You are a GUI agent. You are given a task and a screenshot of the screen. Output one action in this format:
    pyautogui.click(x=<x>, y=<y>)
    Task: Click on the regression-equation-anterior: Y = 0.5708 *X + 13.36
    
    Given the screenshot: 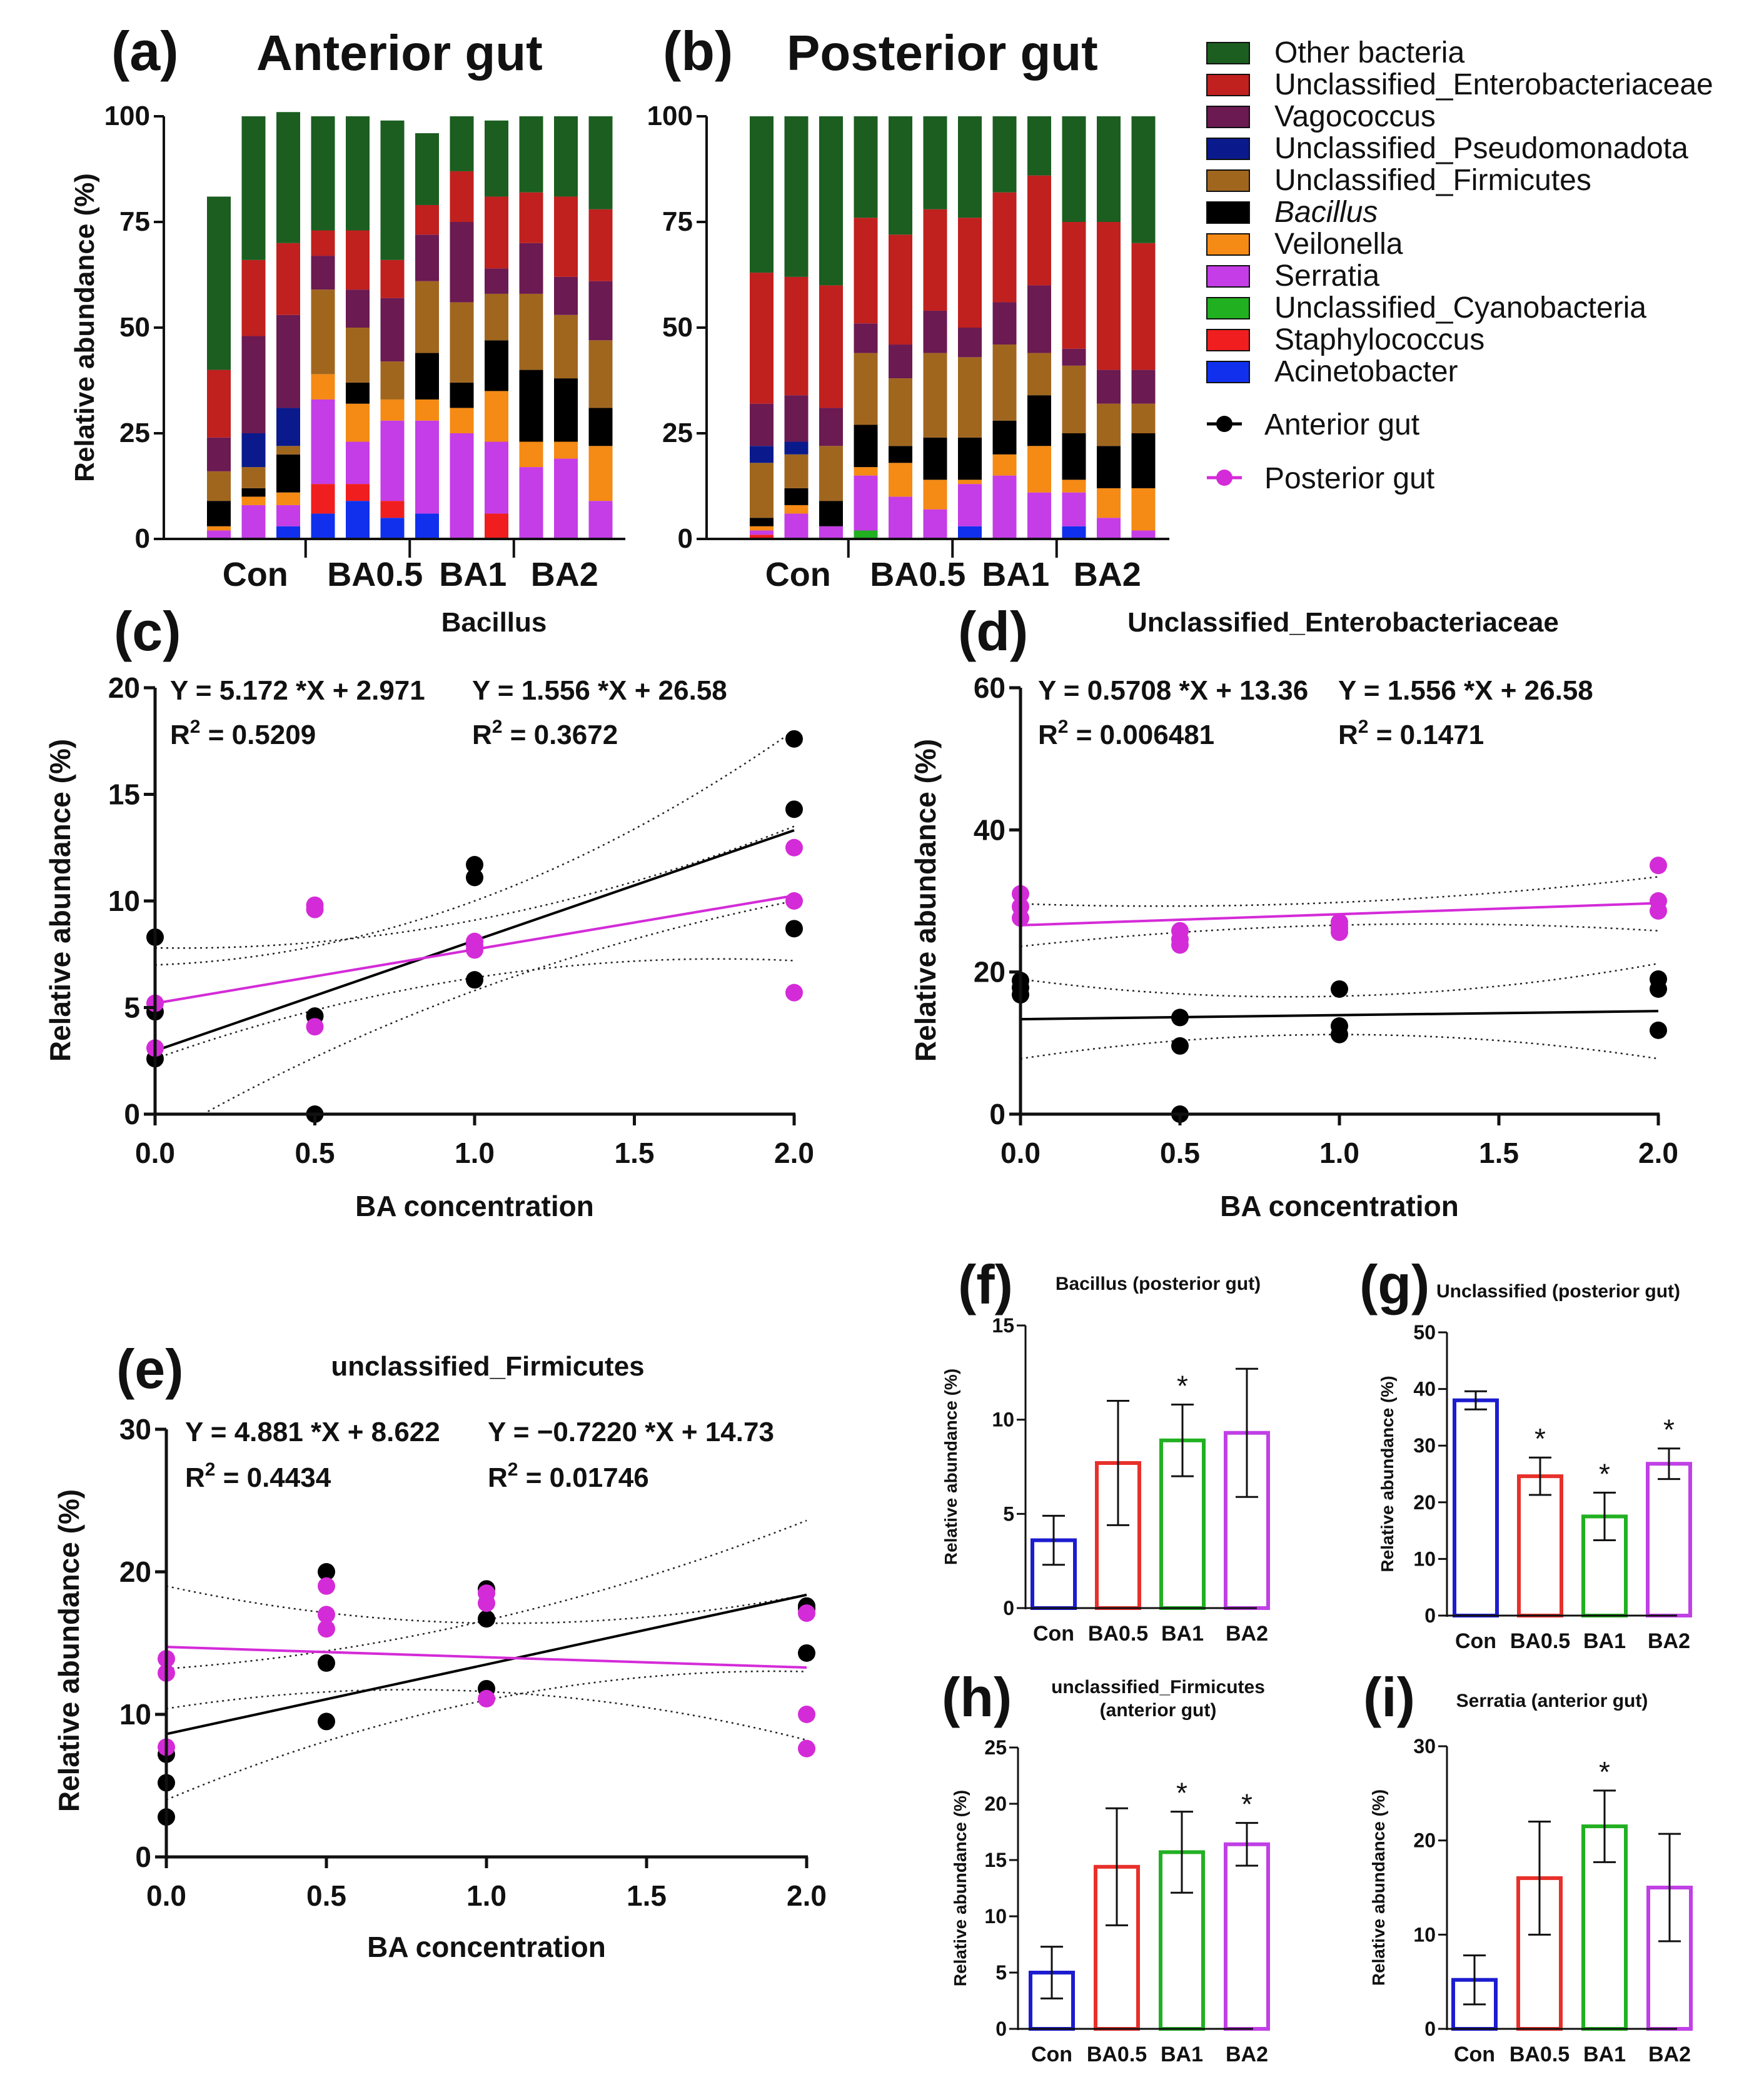 What is the action you would take?
    pyautogui.click(x=1173, y=690)
    